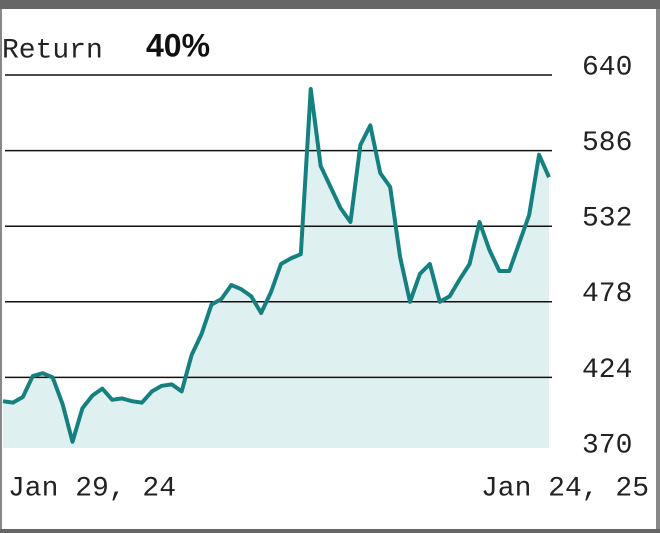  Describe the element at coordinates (658, 269) in the screenshot. I see `right-edge` at that location.